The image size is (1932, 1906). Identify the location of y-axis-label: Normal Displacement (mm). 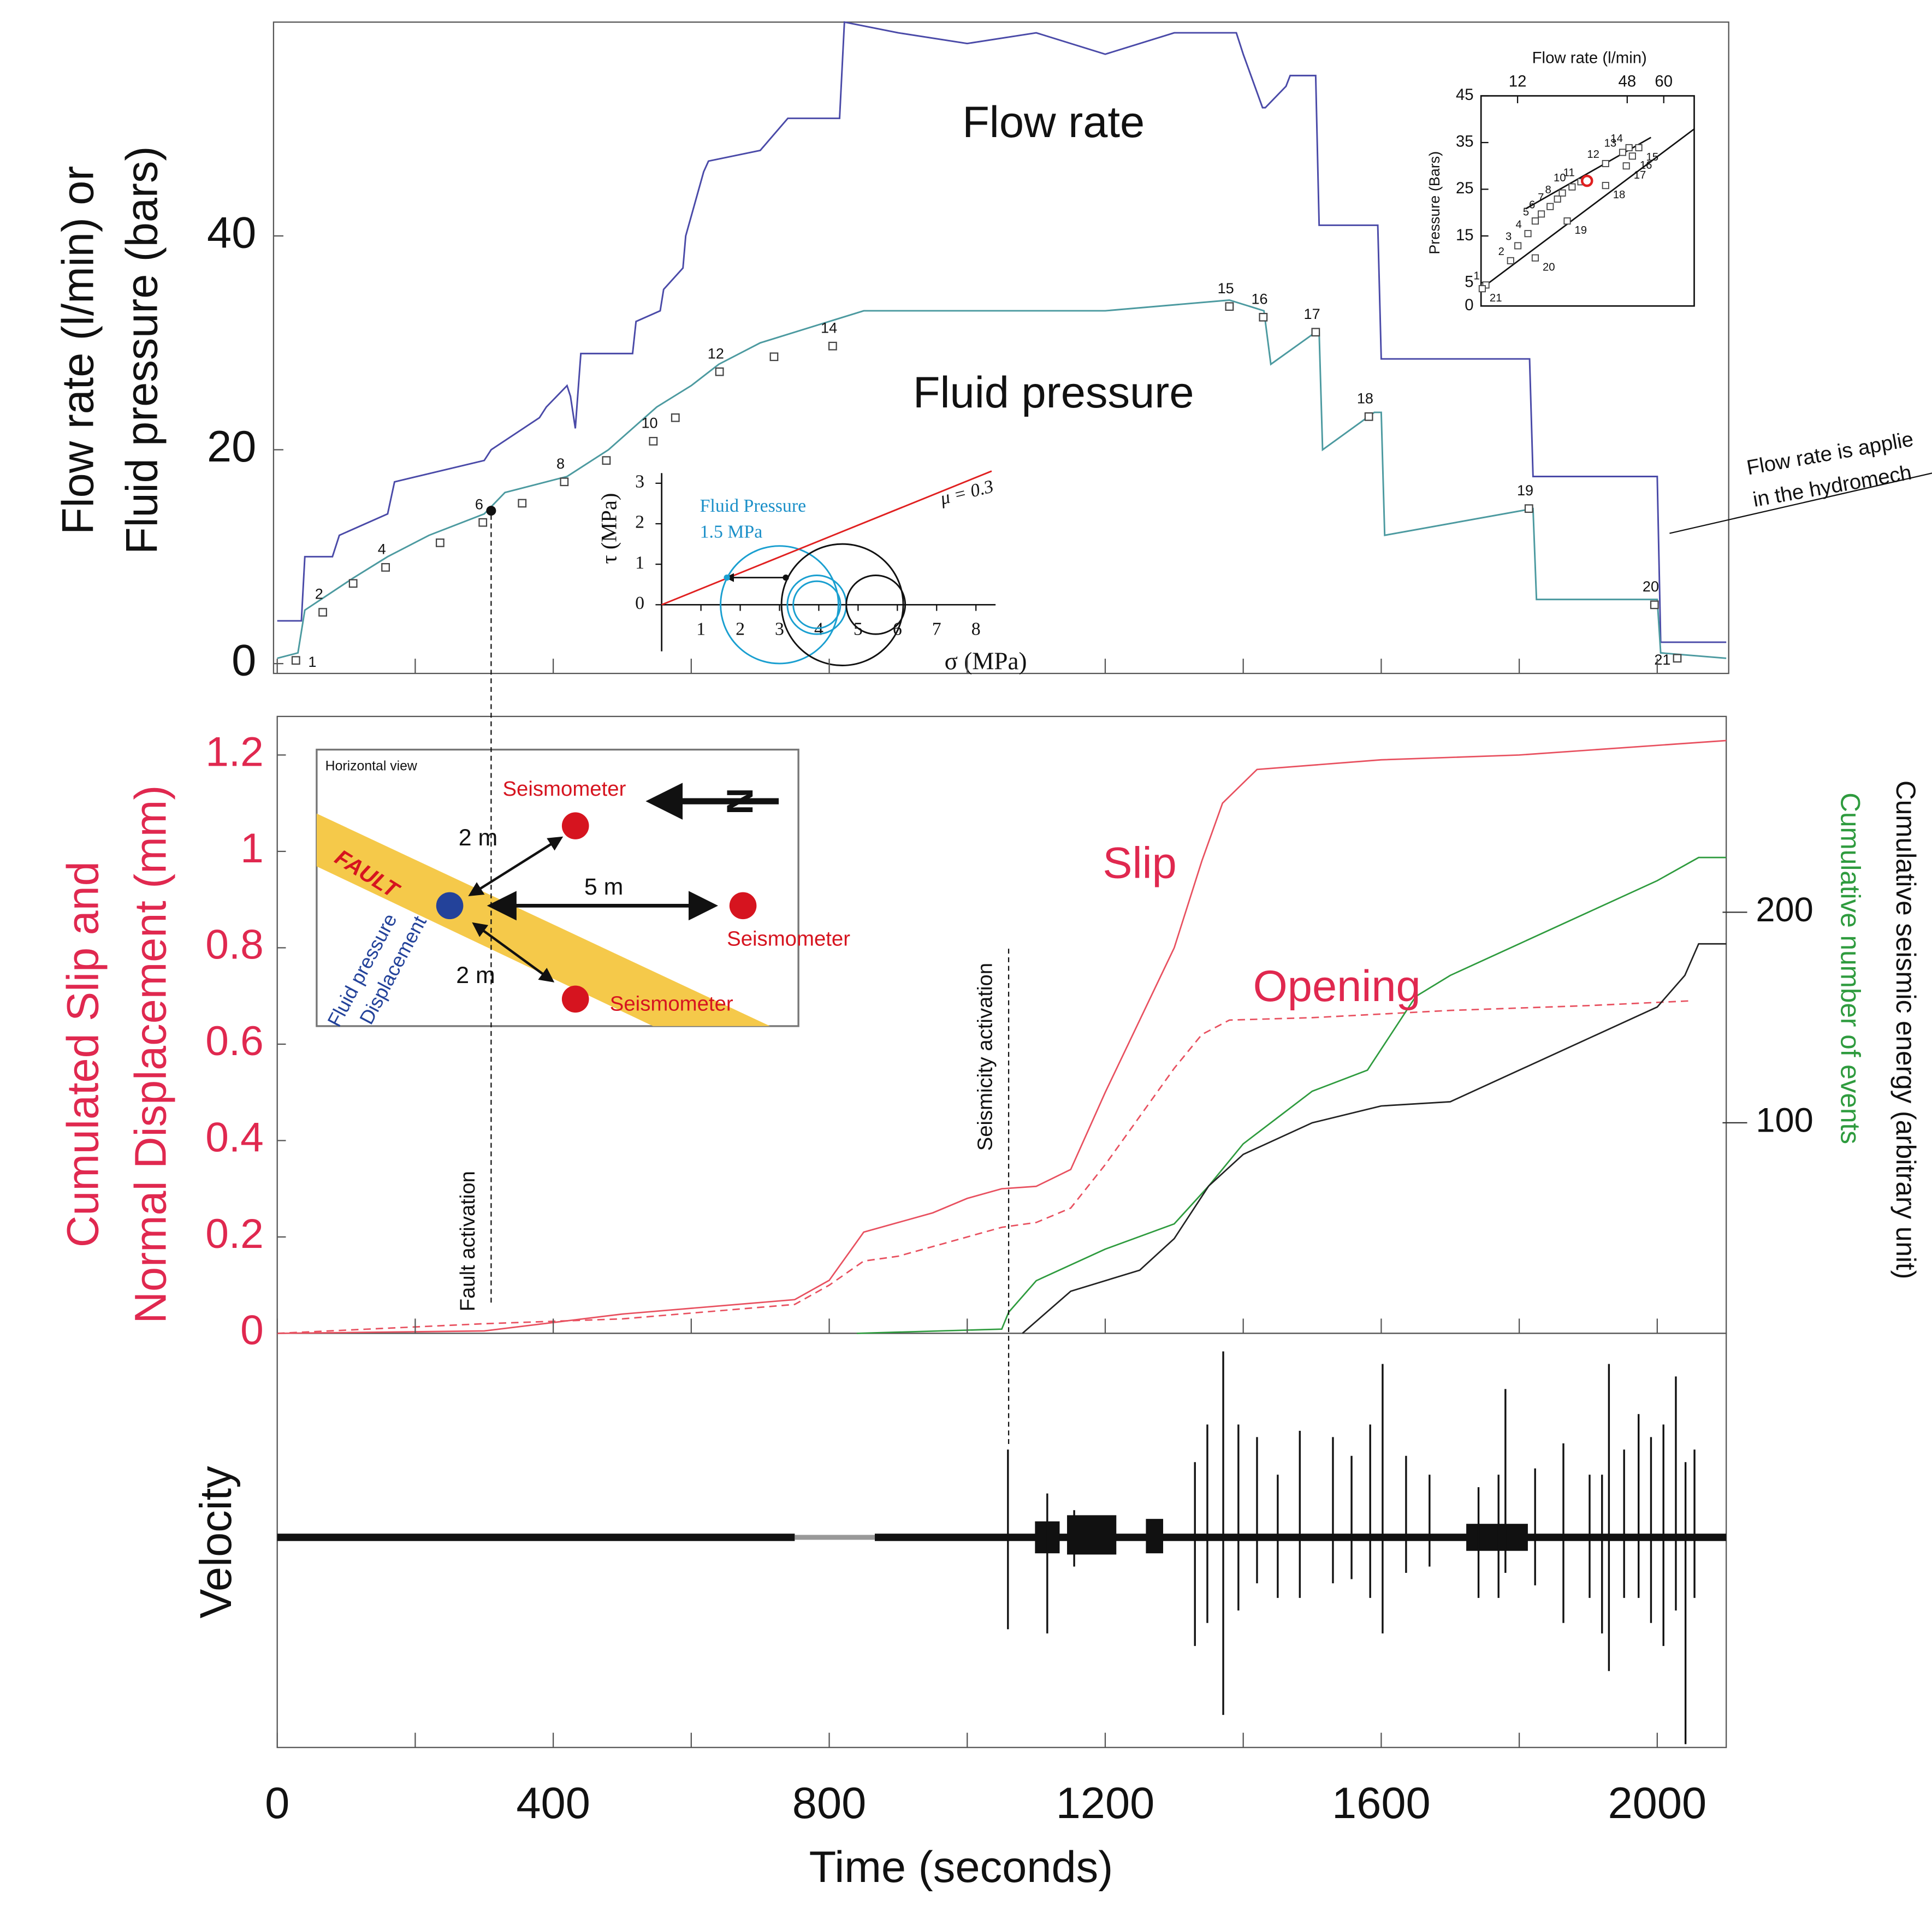
(150, 1054).